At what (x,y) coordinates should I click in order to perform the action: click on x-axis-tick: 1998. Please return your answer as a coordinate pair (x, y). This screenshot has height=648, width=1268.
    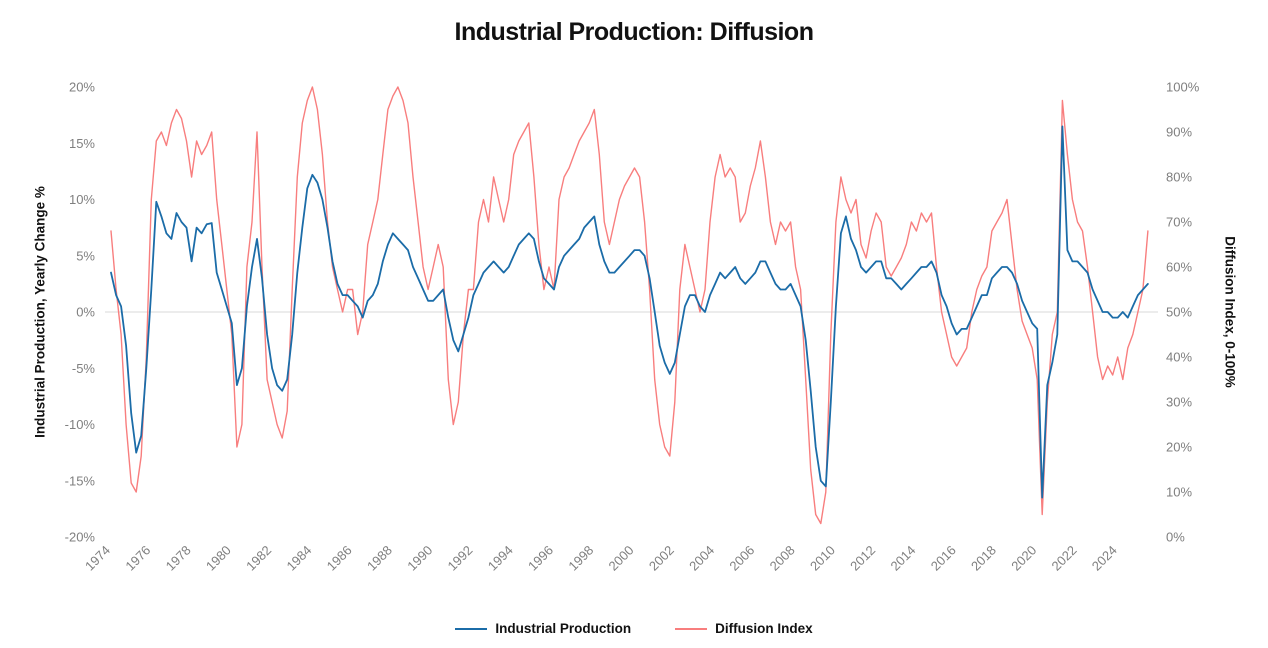
    Looking at the image, I should click on (580, 558).